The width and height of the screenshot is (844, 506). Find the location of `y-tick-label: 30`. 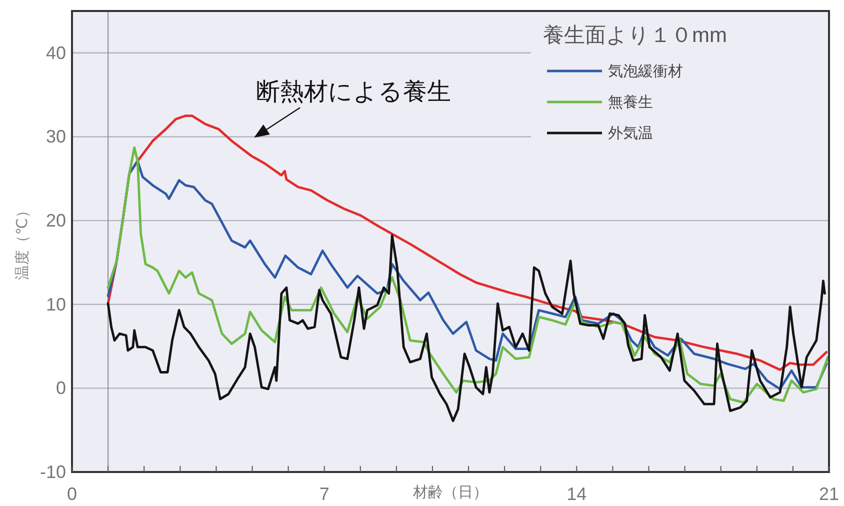

y-tick-label: 30 is located at coordinates (56, 136).